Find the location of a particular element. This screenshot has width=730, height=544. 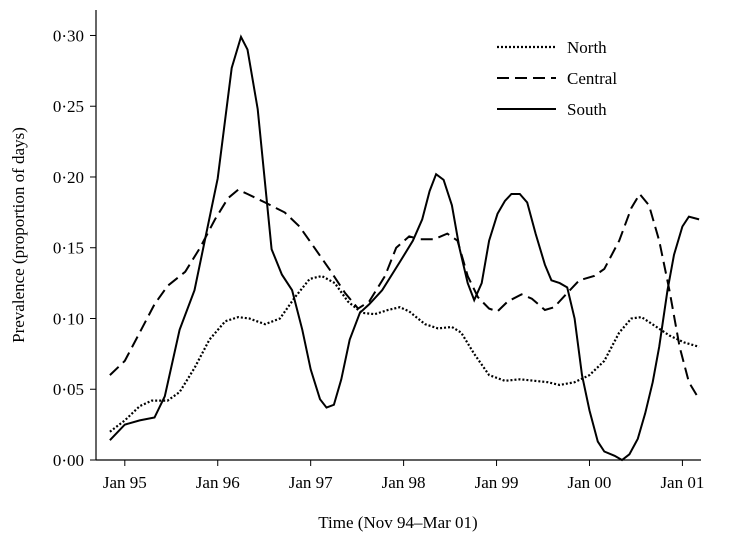

x-axis-label: Time (Nov 94–Mar 01) is located at coordinates (397, 522).